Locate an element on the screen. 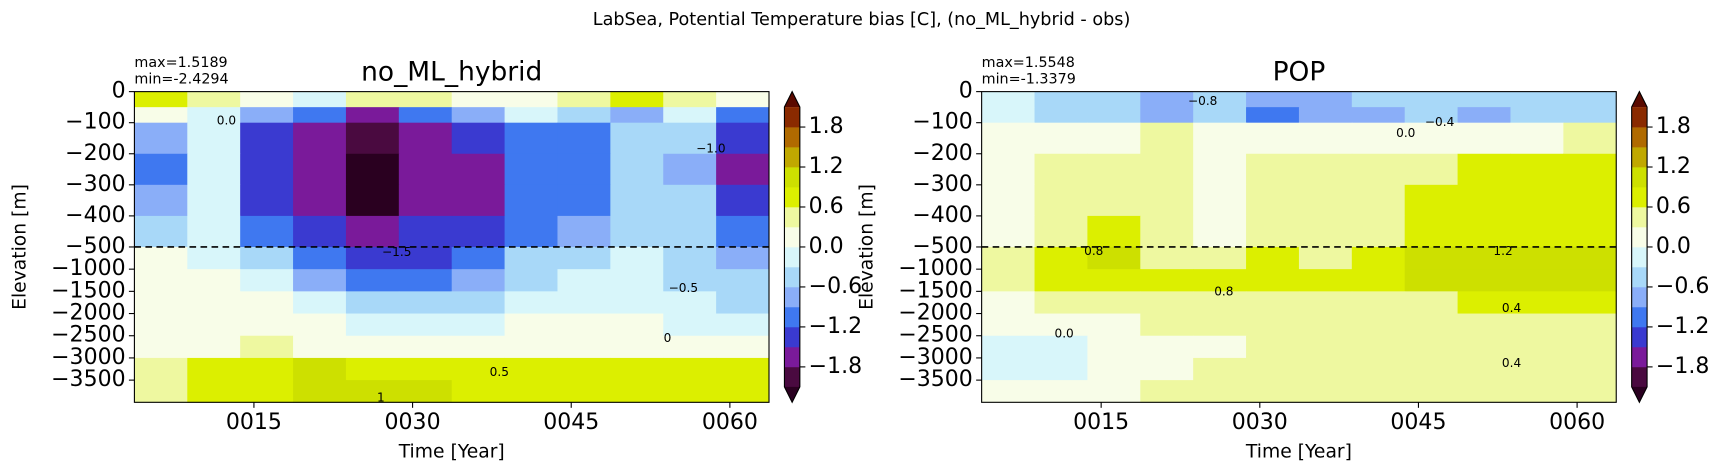  stat-text: min=-1.3379 is located at coordinates (1029, 80).